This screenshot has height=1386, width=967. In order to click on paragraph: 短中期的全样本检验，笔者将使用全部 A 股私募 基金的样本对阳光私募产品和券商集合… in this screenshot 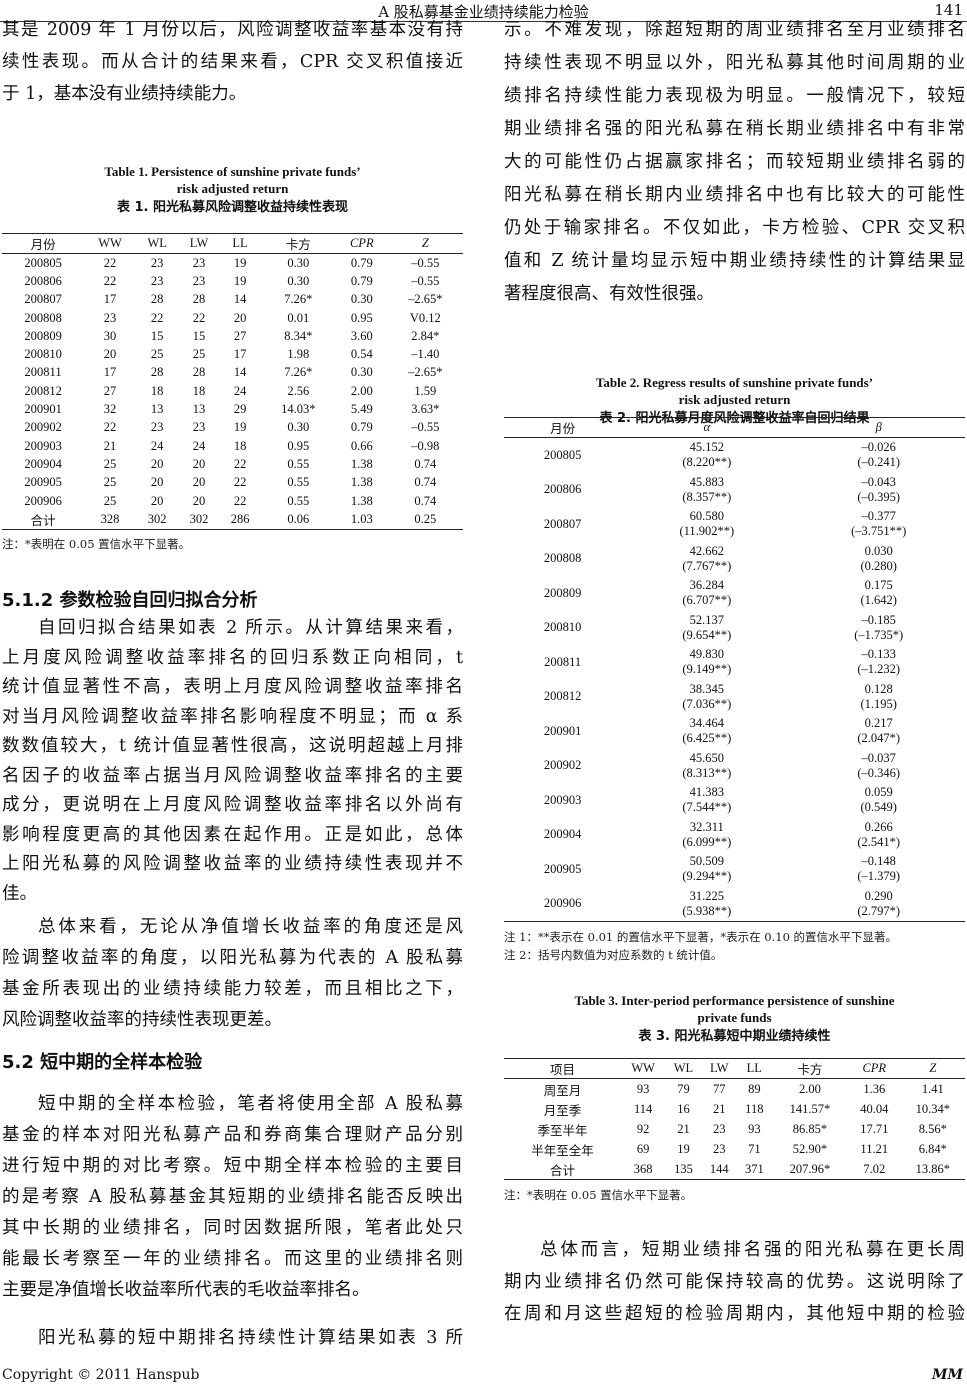, I will do `click(232, 1197)`.